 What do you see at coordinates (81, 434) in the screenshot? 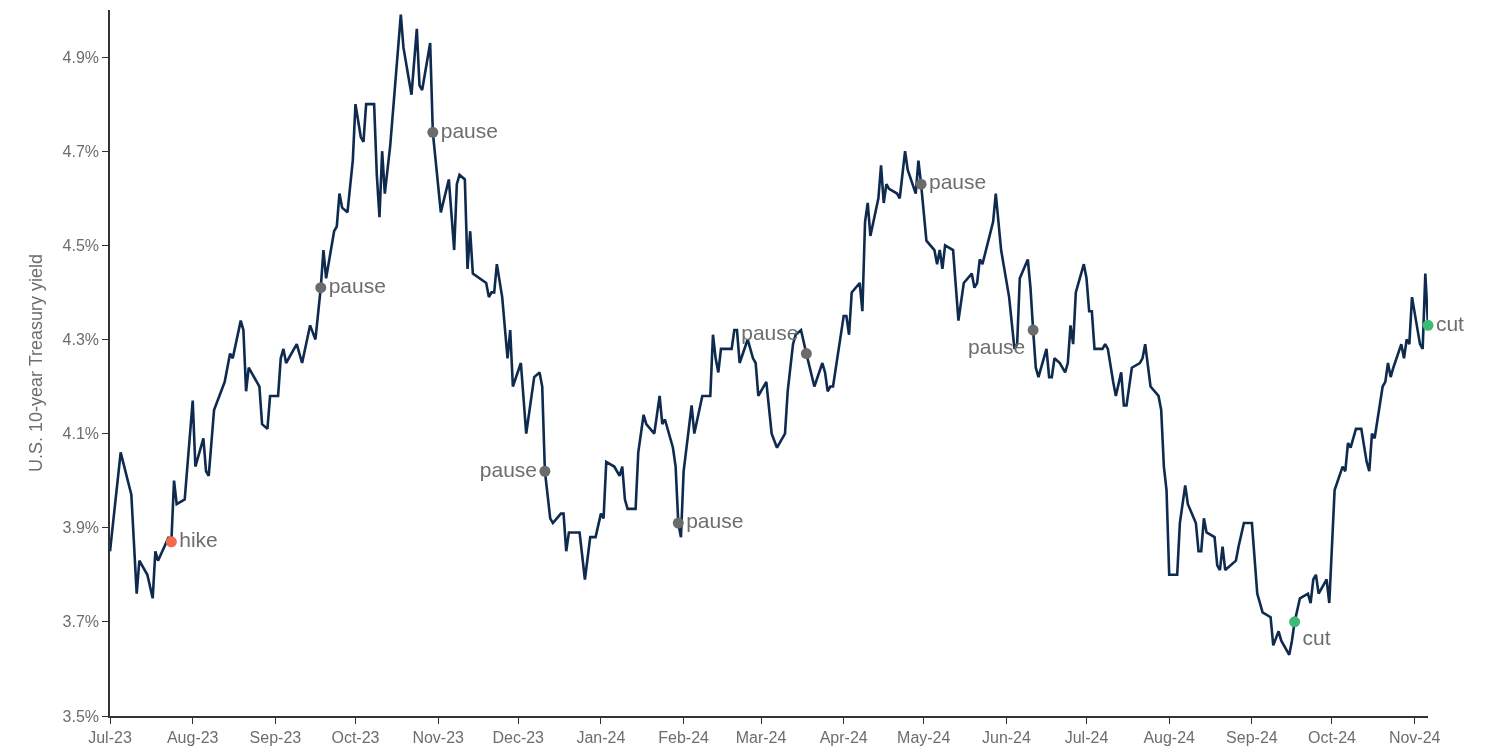
I see `y-tick-label: 4.1%` at bounding box center [81, 434].